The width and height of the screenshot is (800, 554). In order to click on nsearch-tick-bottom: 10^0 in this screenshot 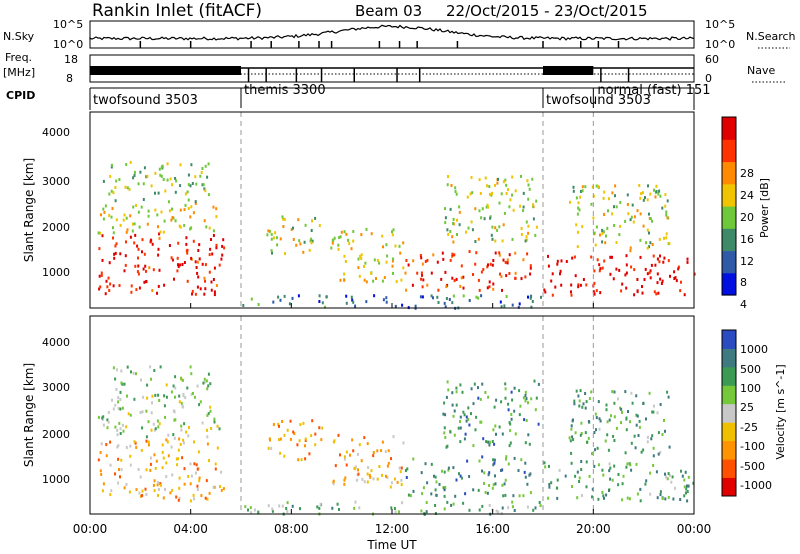, I will do `click(720, 44)`.